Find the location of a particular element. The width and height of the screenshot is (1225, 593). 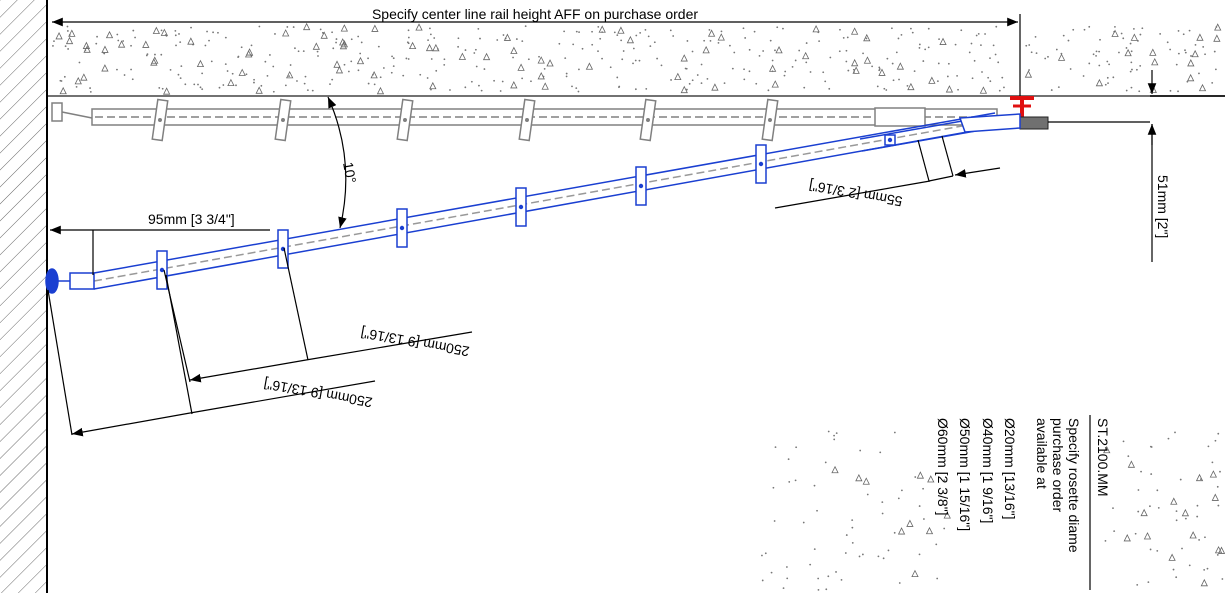

spec-line-6: Ø60mm [2 3/8"] is located at coordinates (943, 467).